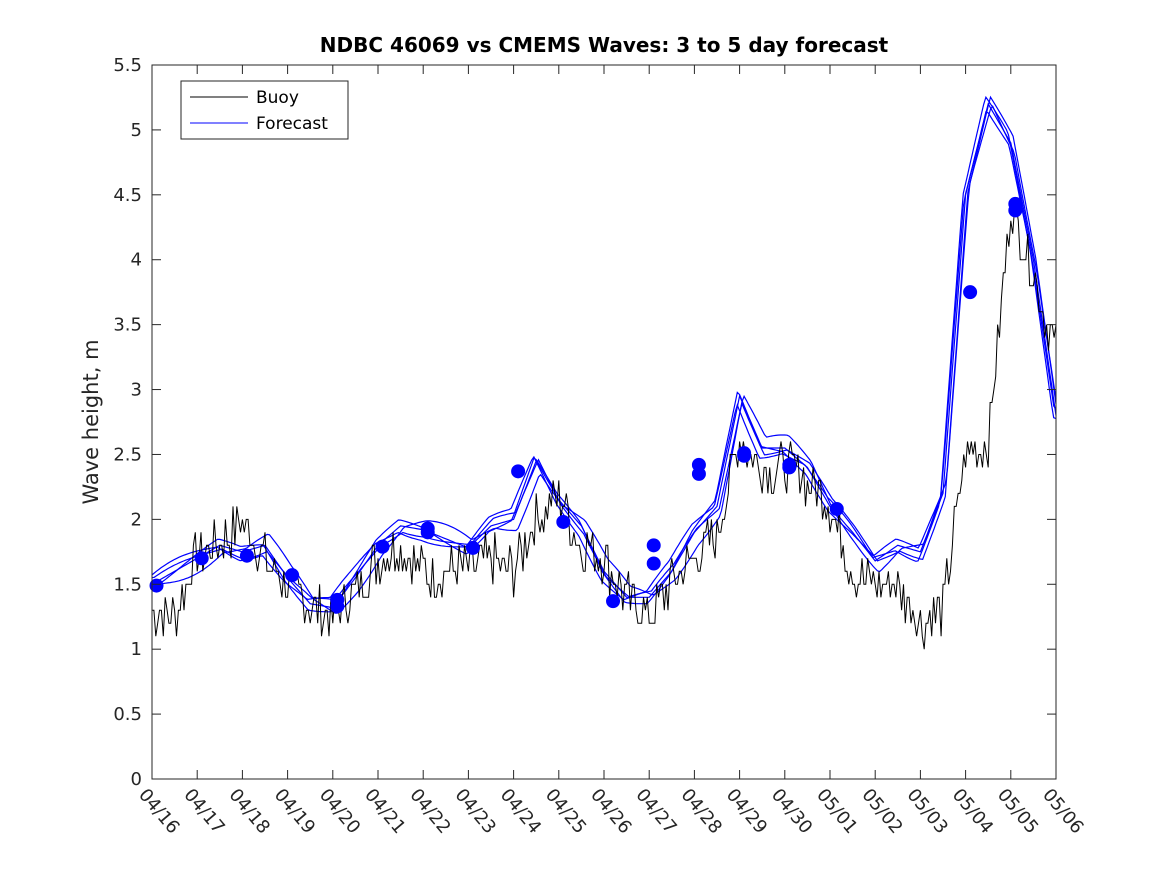  What do you see at coordinates (136, 390) in the screenshot?
I see `y-tick-label: 3` at bounding box center [136, 390].